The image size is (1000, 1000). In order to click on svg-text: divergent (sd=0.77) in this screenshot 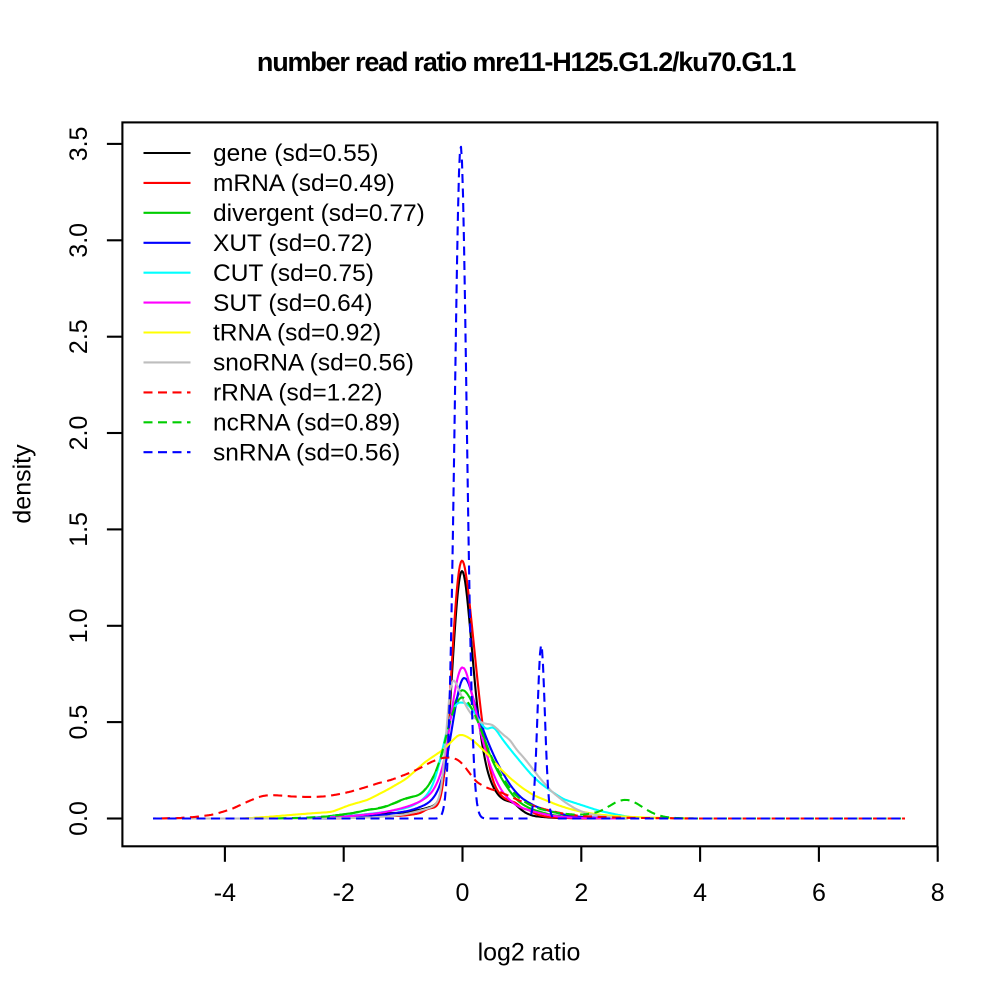, I will do `click(319, 213)`.